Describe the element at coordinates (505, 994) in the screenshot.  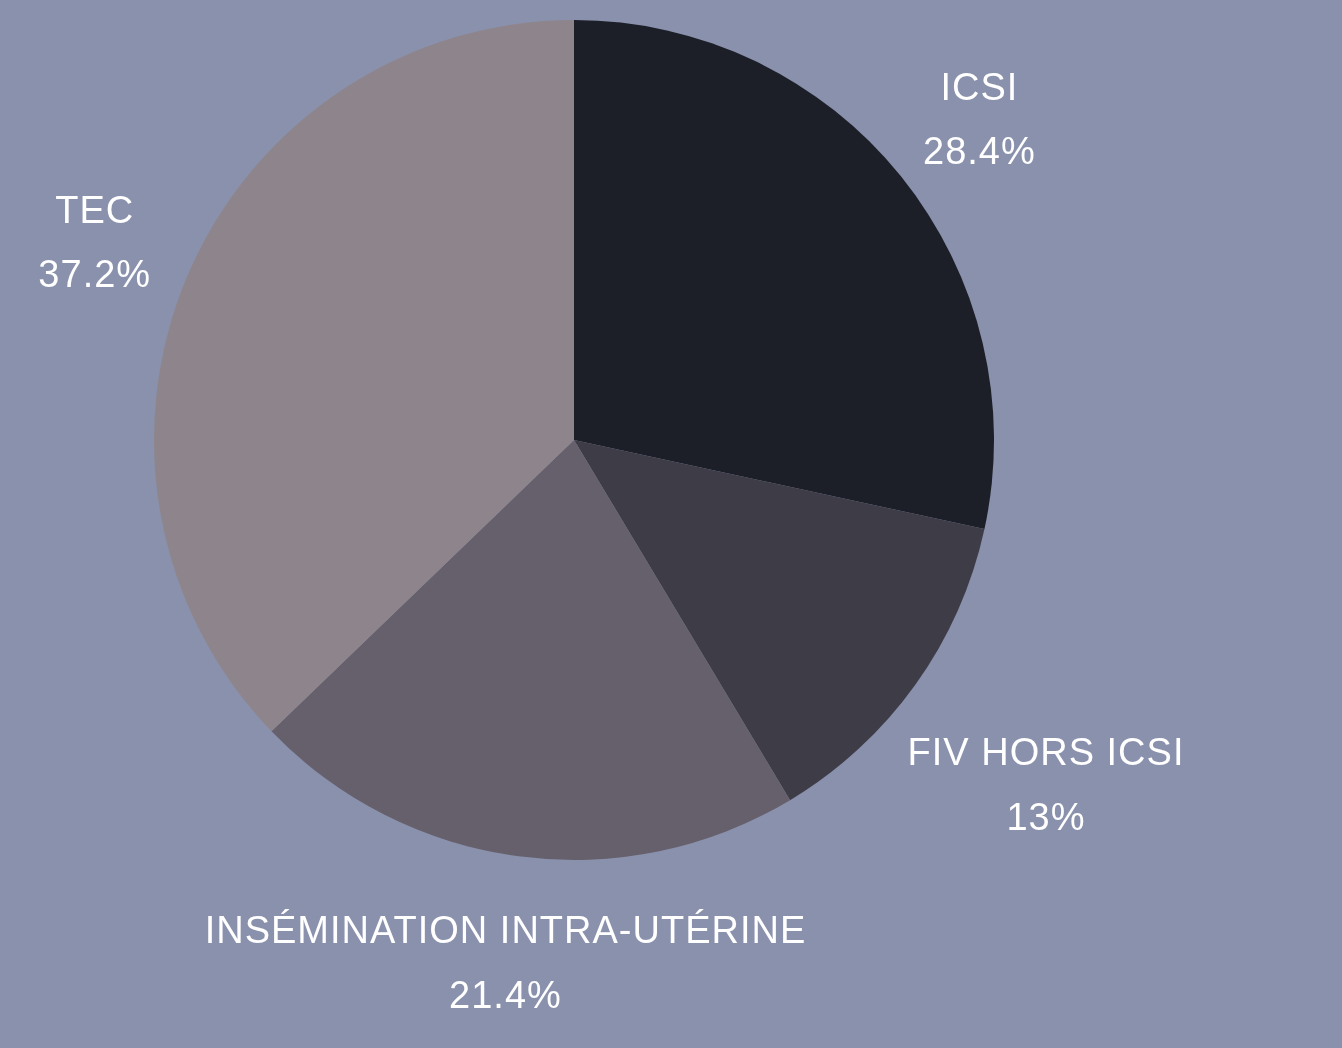
I see `data-label: 21.4%` at that location.